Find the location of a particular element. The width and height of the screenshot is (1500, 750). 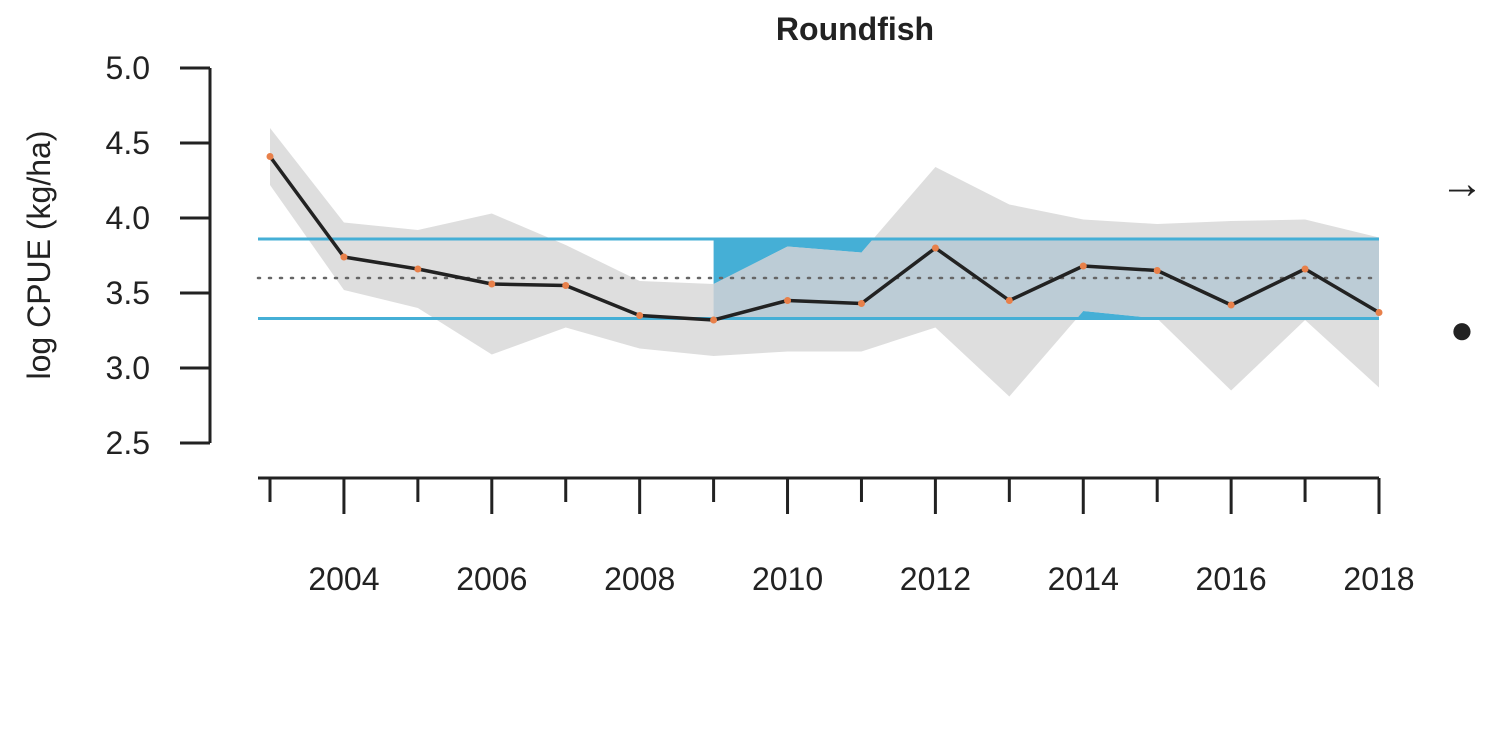

x-tick-label: 2004 is located at coordinates (343, 579).